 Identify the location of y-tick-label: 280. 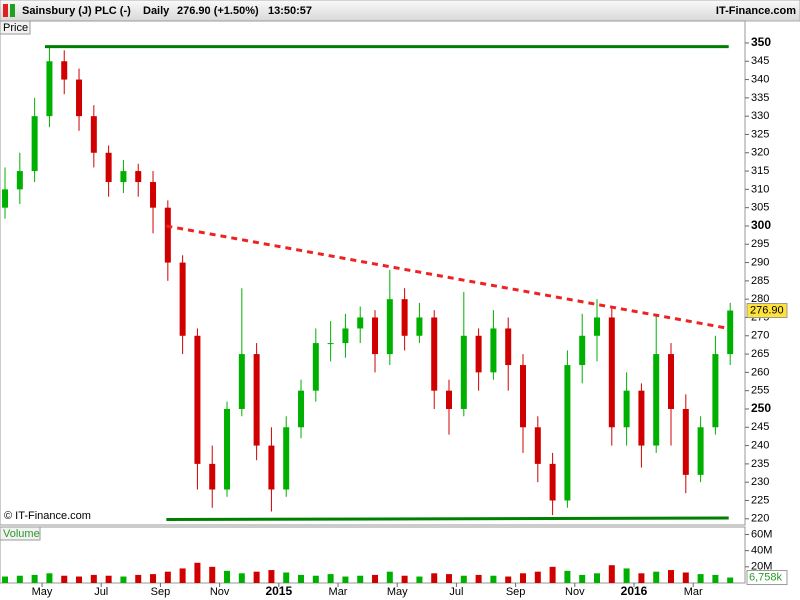
(760, 299).